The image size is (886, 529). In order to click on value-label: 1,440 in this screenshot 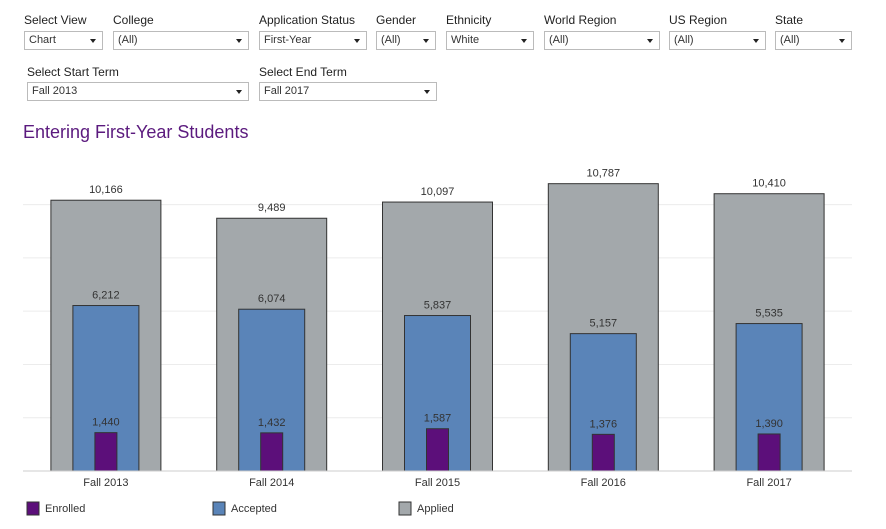, I will do `click(106, 423)`.